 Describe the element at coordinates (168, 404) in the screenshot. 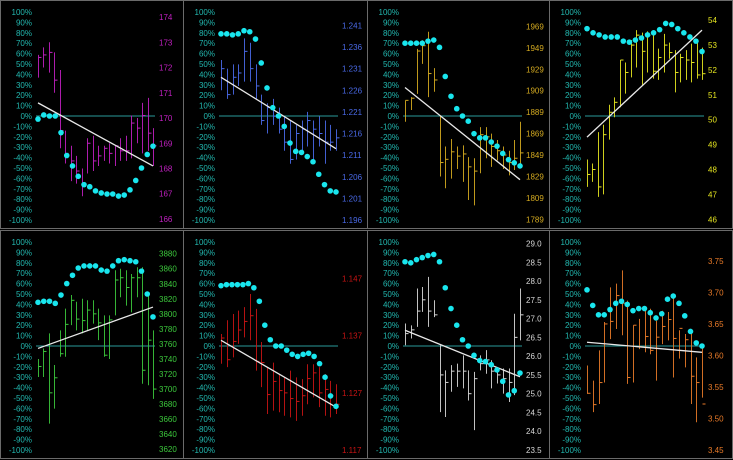

I see `price-tick-label: 3680` at that location.